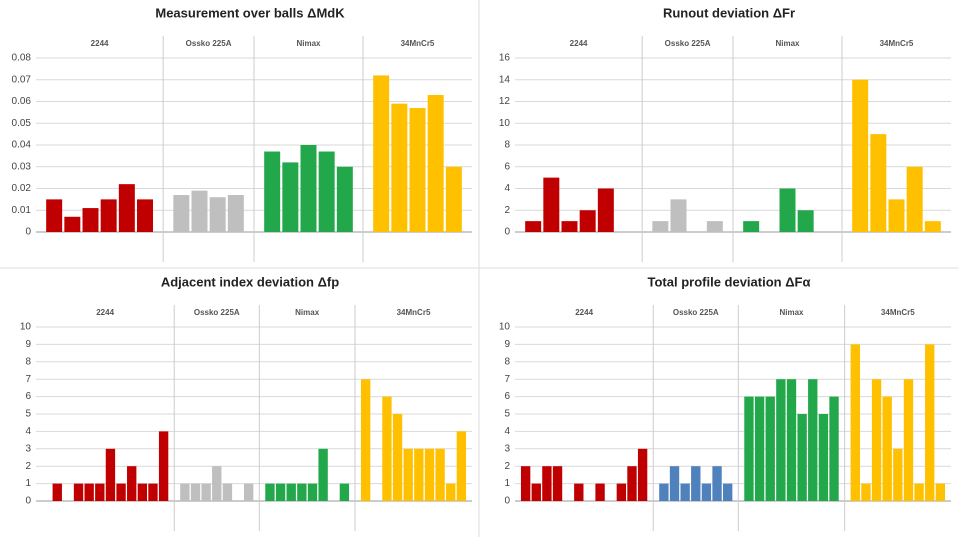  Describe the element at coordinates (22, 210) in the screenshot. I see `y-tick-label: 0.01` at that location.